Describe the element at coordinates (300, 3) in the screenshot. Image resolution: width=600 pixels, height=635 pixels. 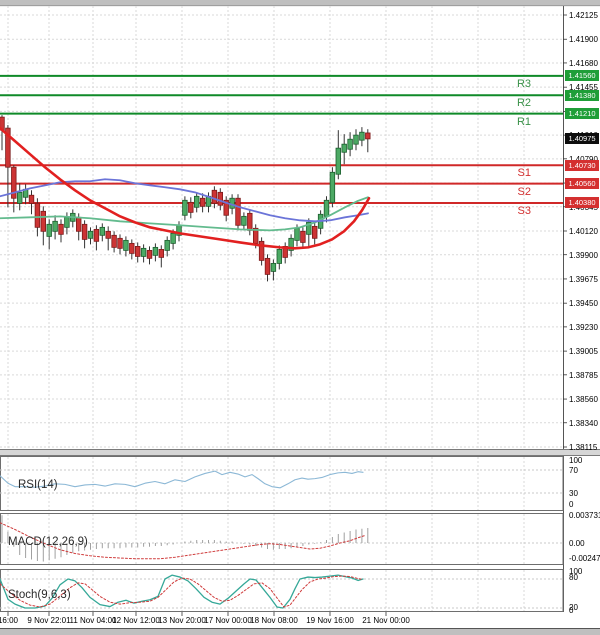
I see `window-top-strip` at that location.